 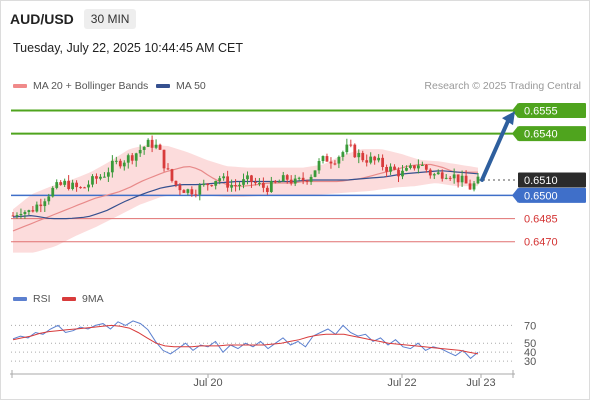 What do you see at coordinates (110, 19) in the screenshot?
I see `timeframe-button: 30 MIN` at bounding box center [110, 19].